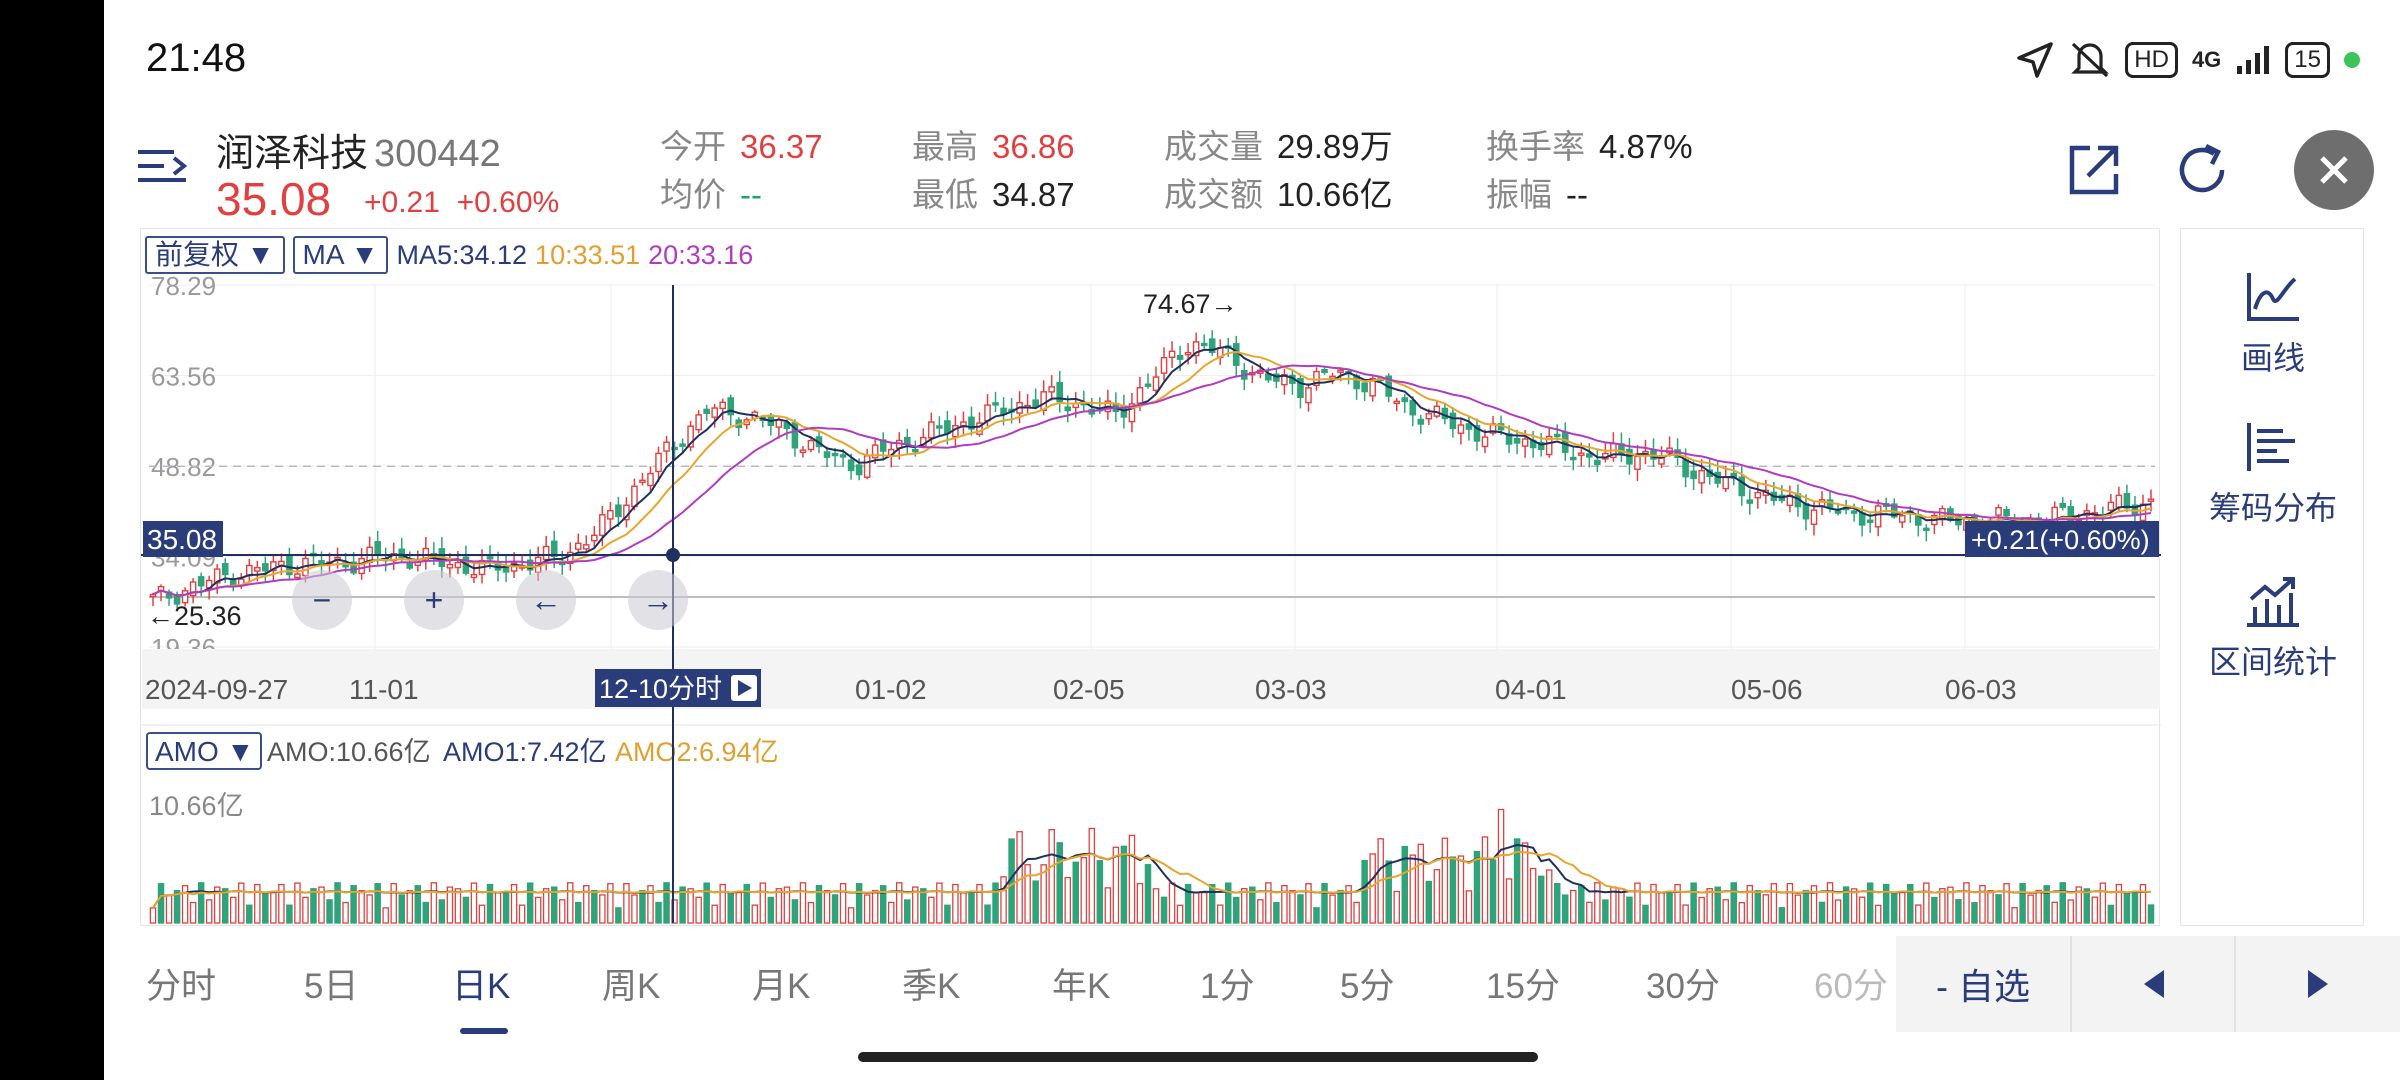 This screenshot has width=2400, height=1080. I want to click on tab-intraday: 分时, so click(181, 986).